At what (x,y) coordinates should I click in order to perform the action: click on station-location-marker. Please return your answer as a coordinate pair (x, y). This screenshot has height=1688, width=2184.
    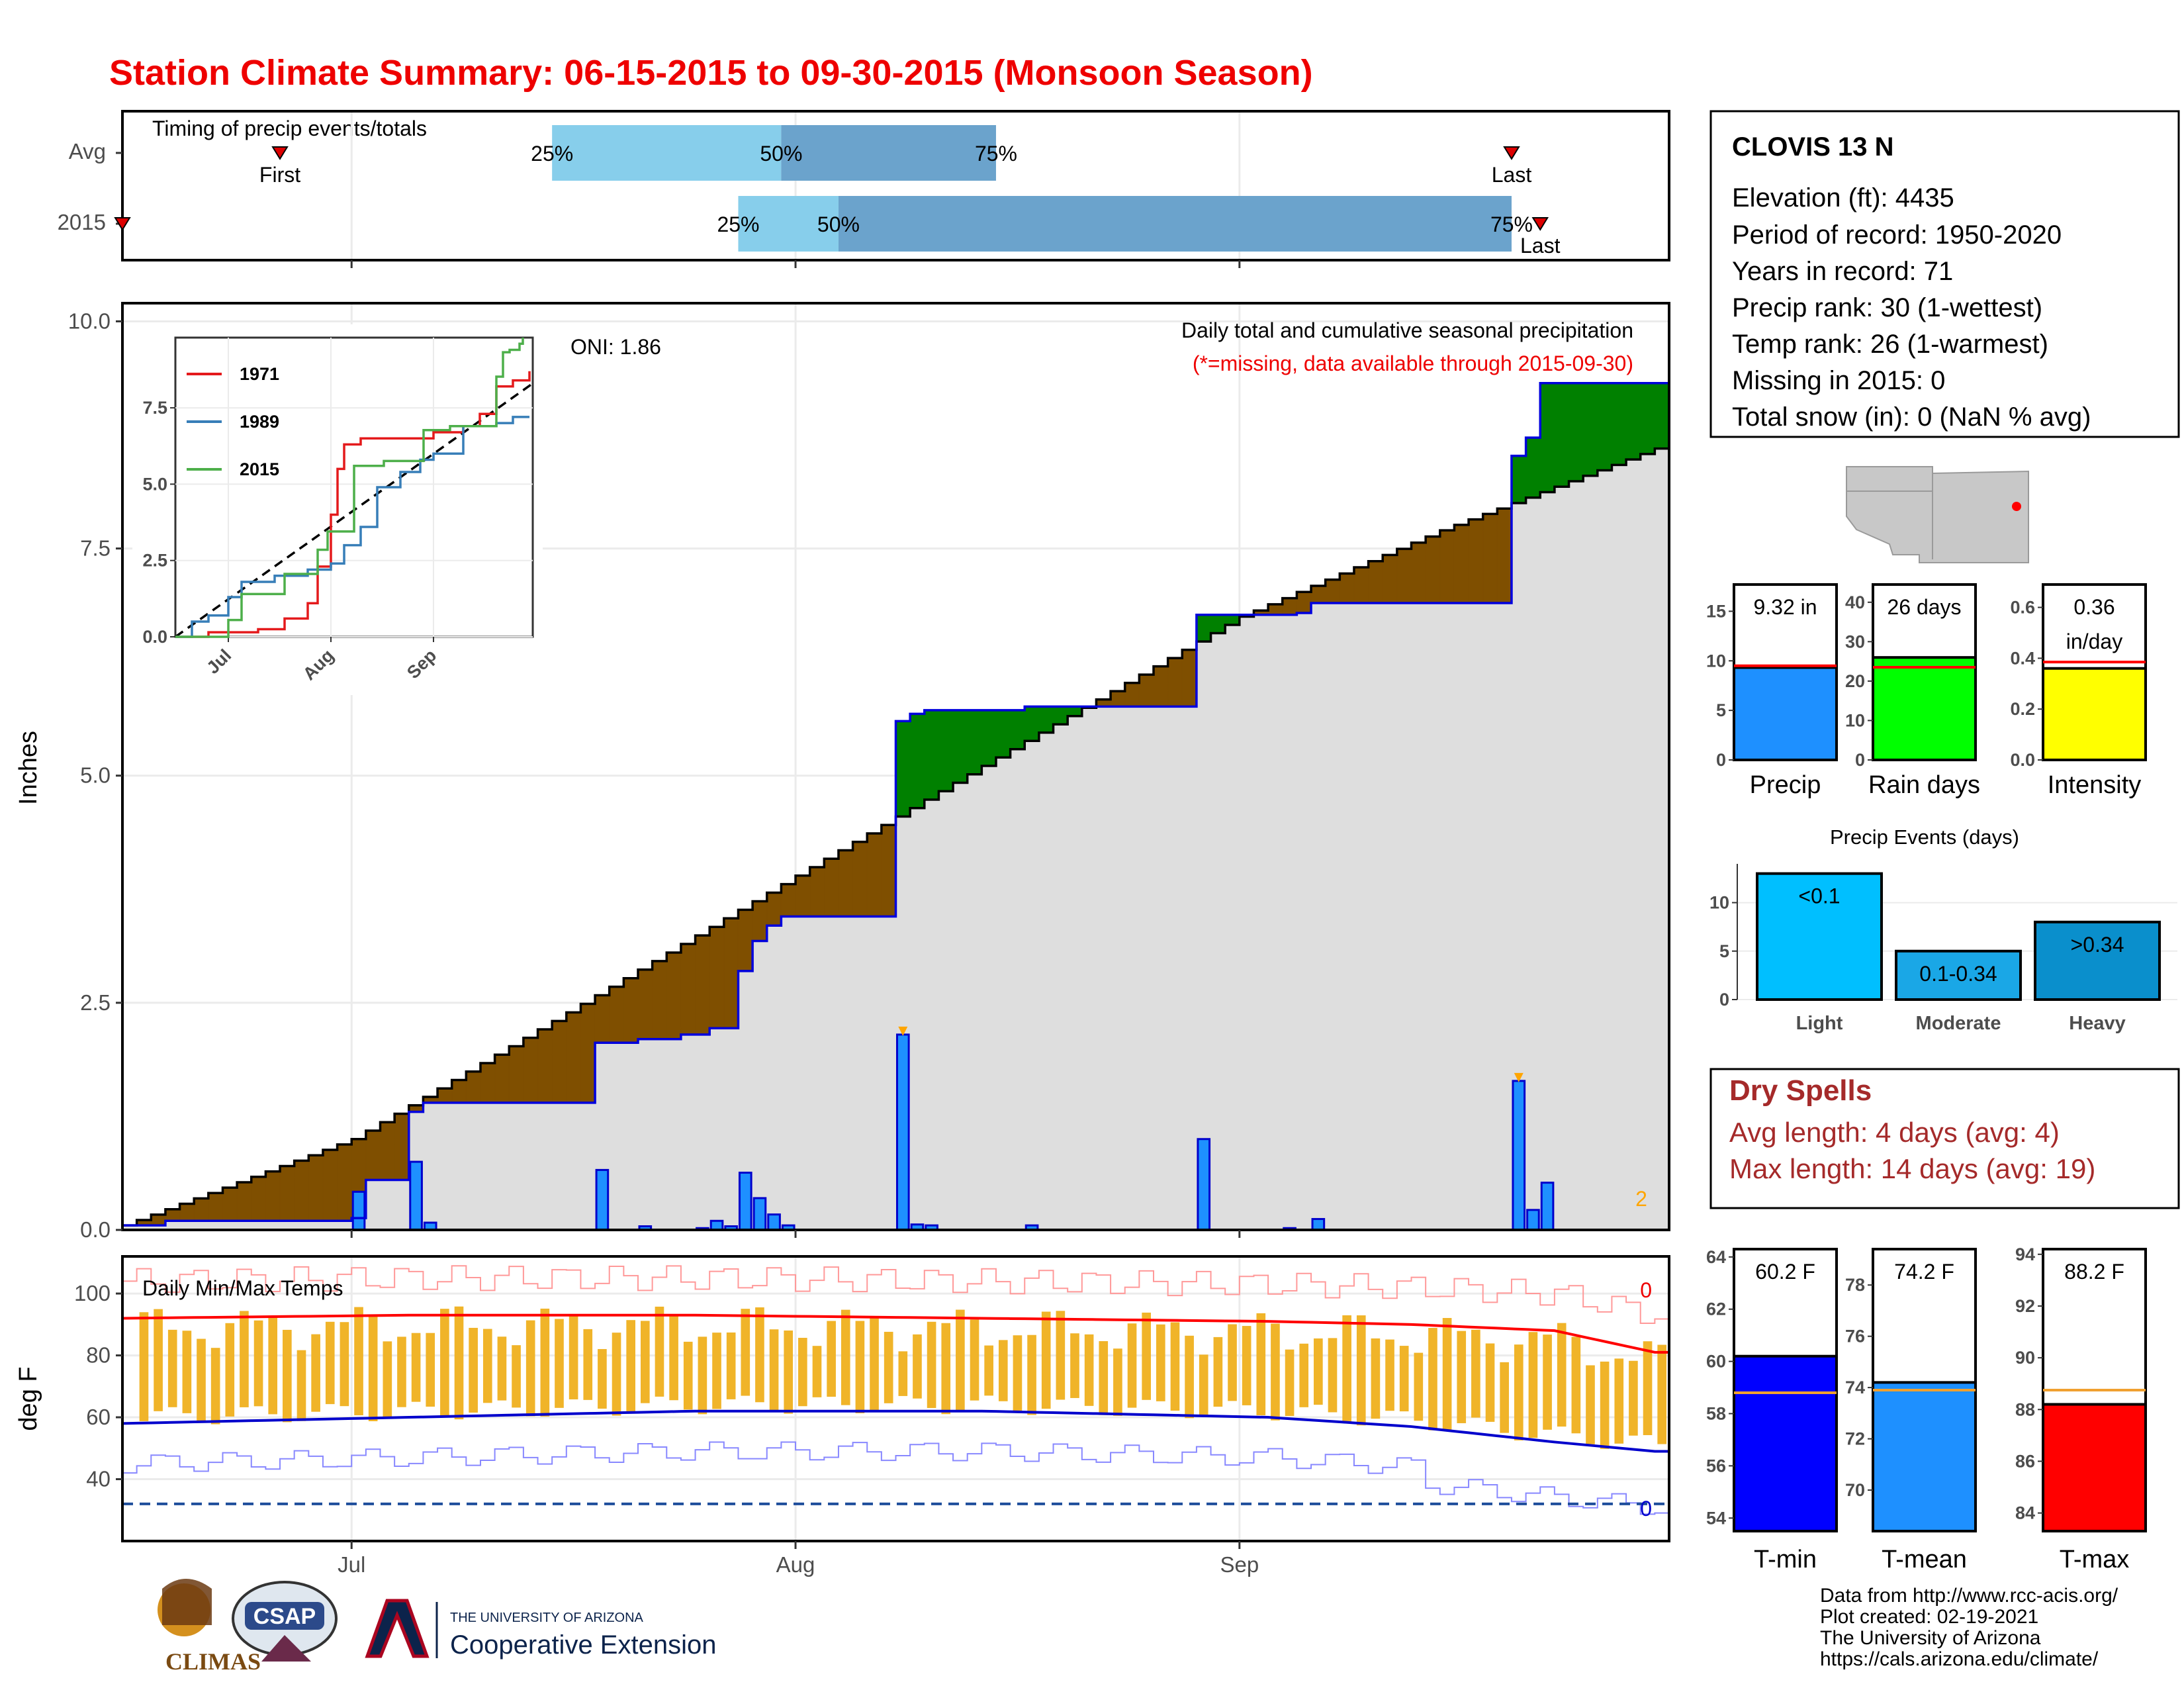
    Looking at the image, I should click on (2016, 506).